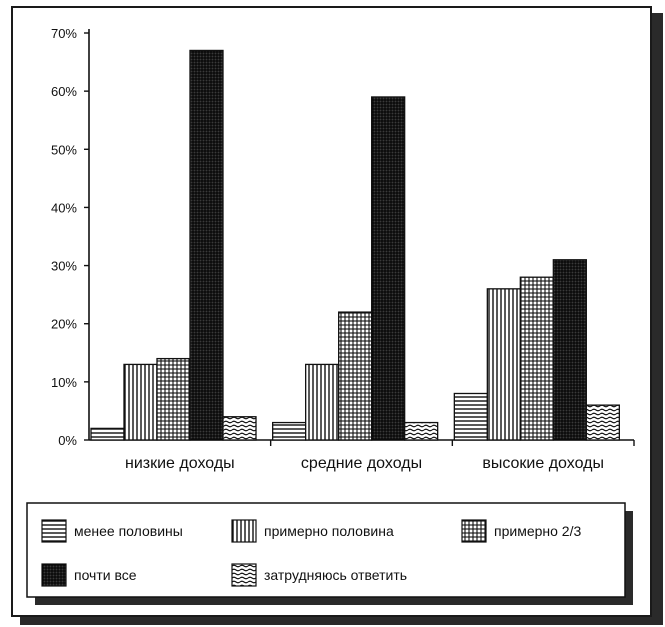  What do you see at coordinates (64, 266) in the screenshot?
I see `y-tick-label: 30%` at bounding box center [64, 266].